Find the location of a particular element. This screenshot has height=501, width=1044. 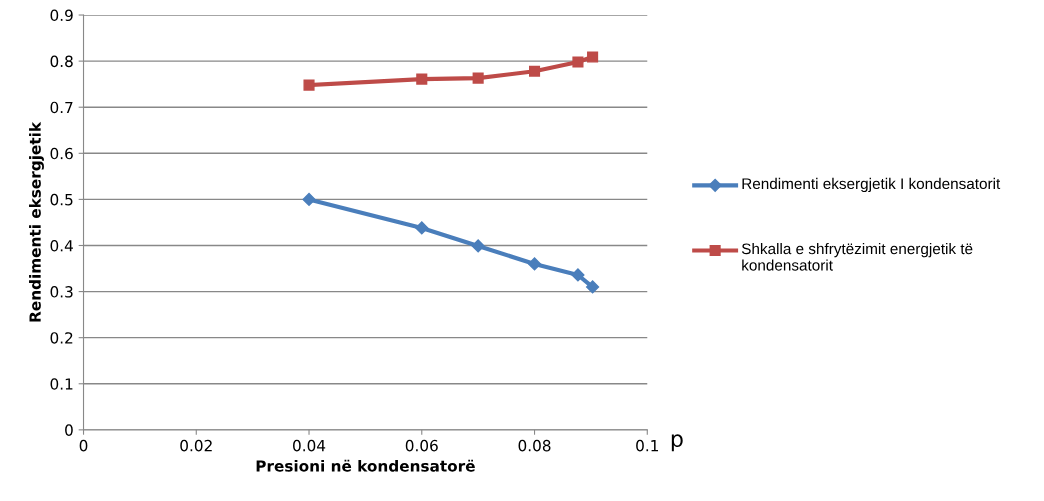

x-tick-label: 0.1 is located at coordinates (647, 445).